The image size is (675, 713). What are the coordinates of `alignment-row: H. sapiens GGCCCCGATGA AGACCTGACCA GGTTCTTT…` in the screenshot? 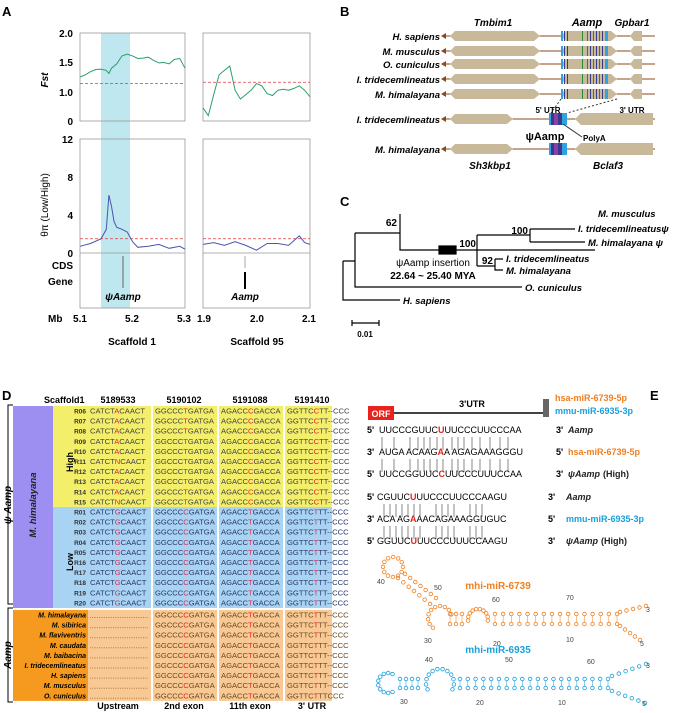 It's located at (200, 675).